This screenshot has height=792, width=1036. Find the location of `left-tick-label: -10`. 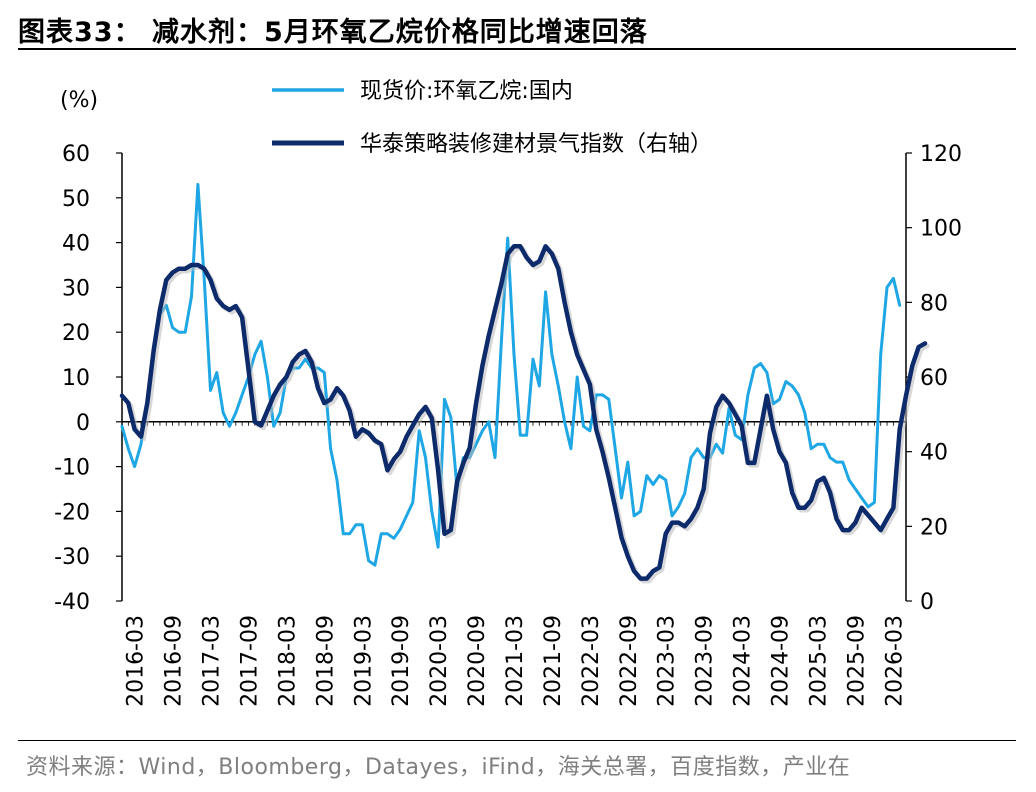

left-tick-label: -10 is located at coordinates (72, 468).